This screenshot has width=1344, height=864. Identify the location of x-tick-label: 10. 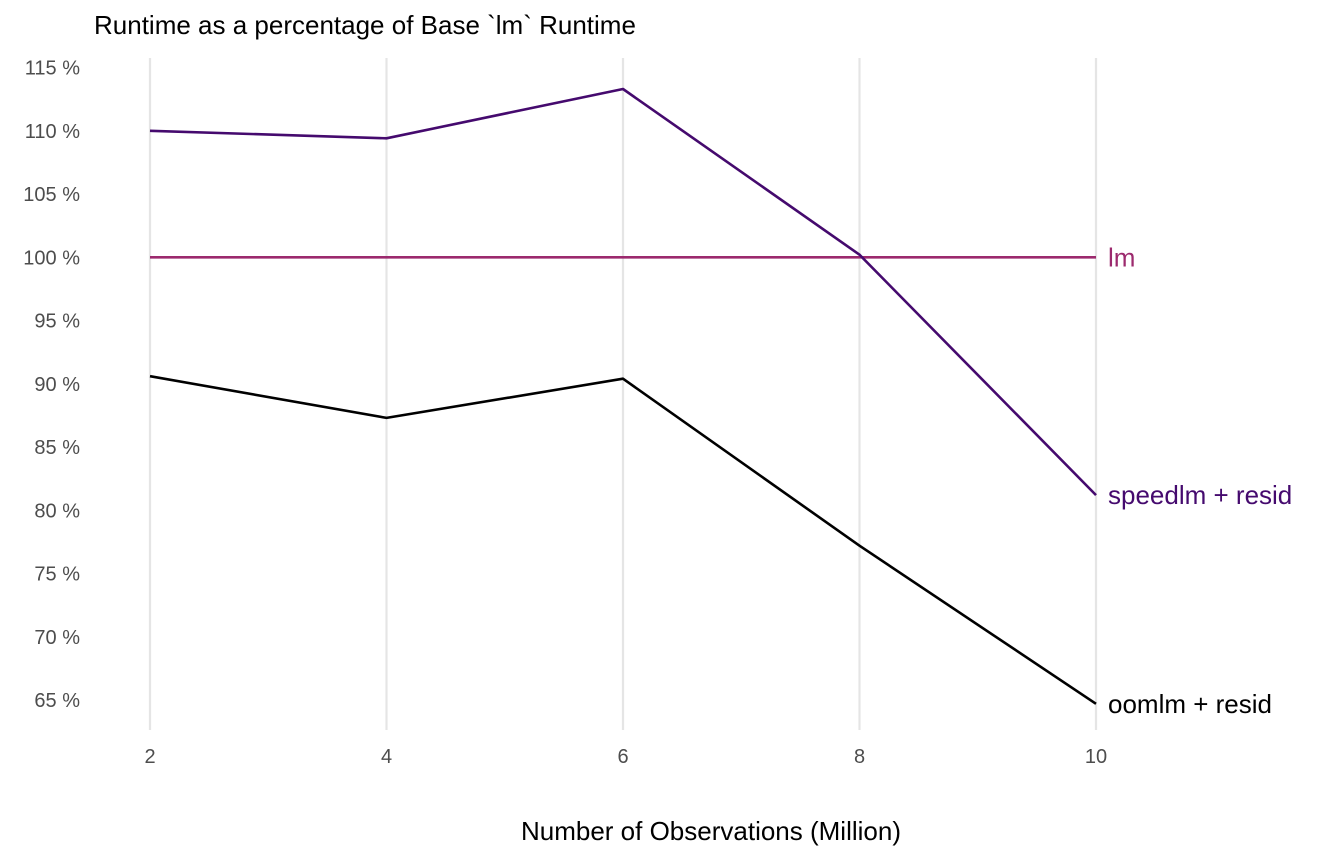
(1096, 757).